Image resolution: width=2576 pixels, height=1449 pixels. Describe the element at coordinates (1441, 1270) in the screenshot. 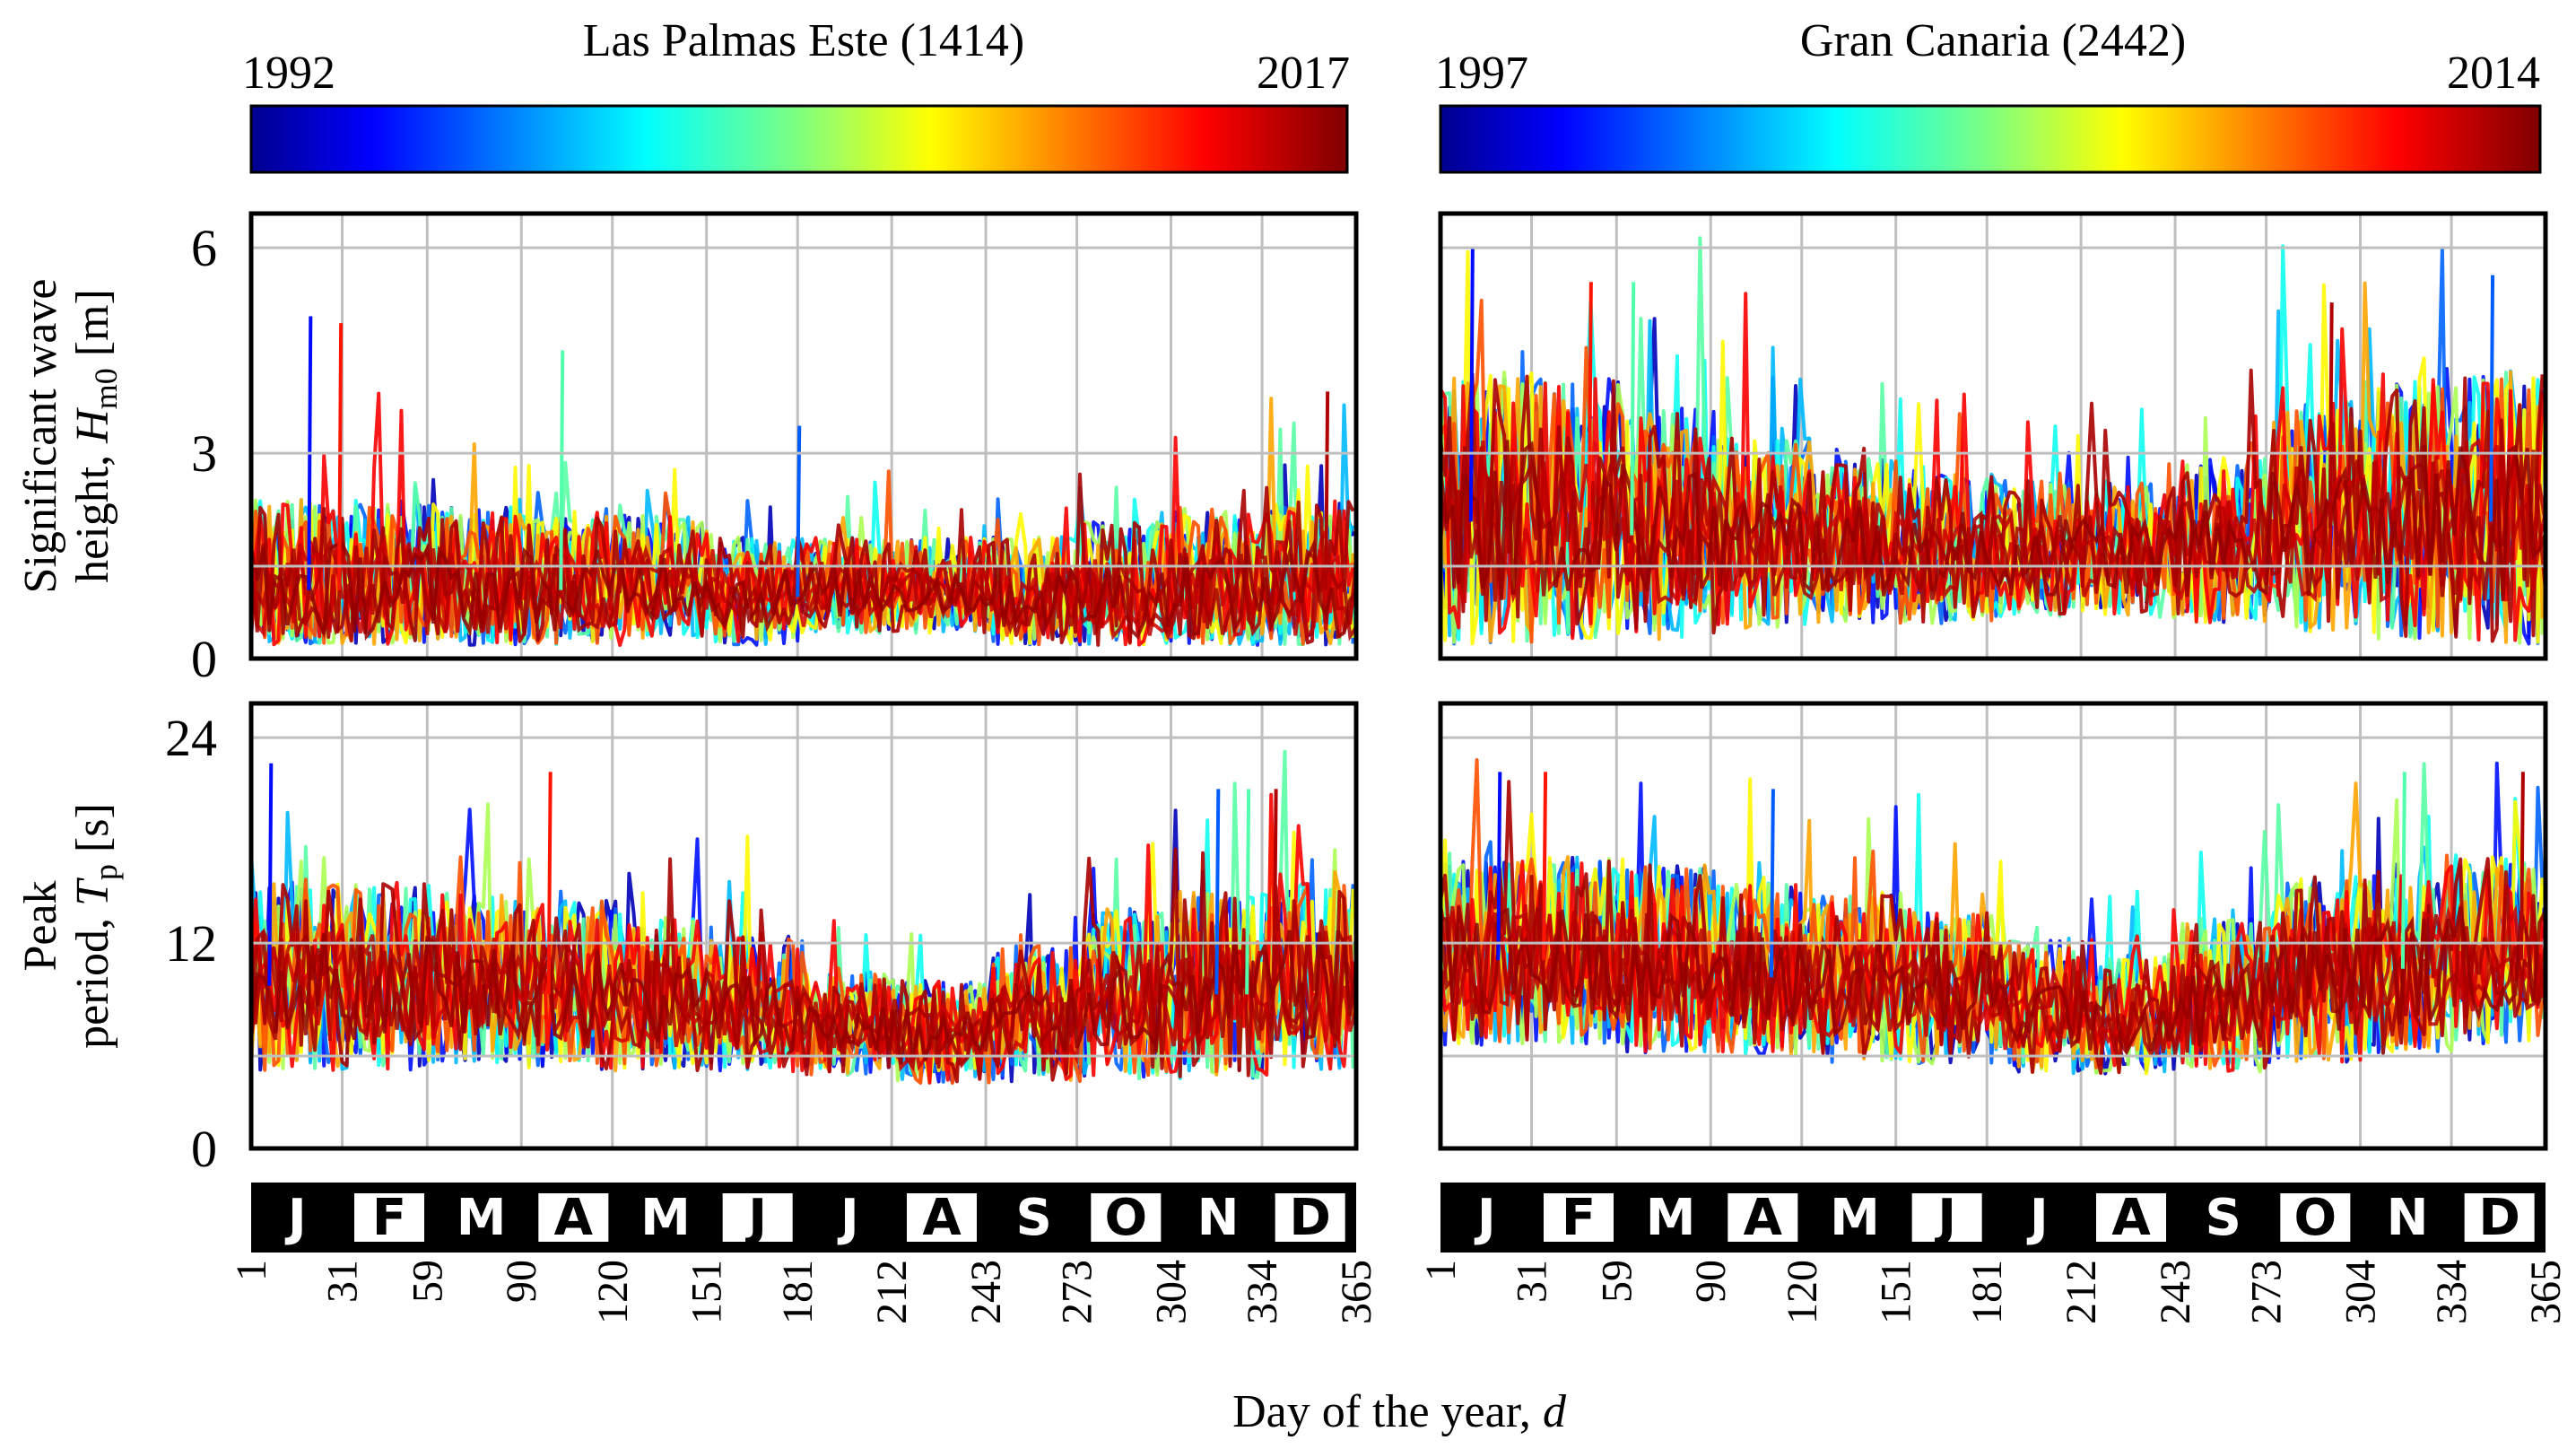

I see `x-tick-label: 1` at that location.